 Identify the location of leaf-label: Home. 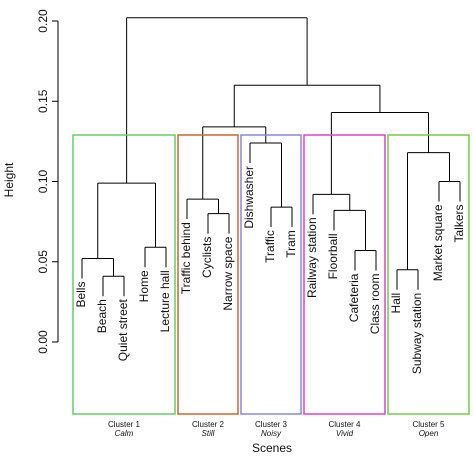
(144, 286).